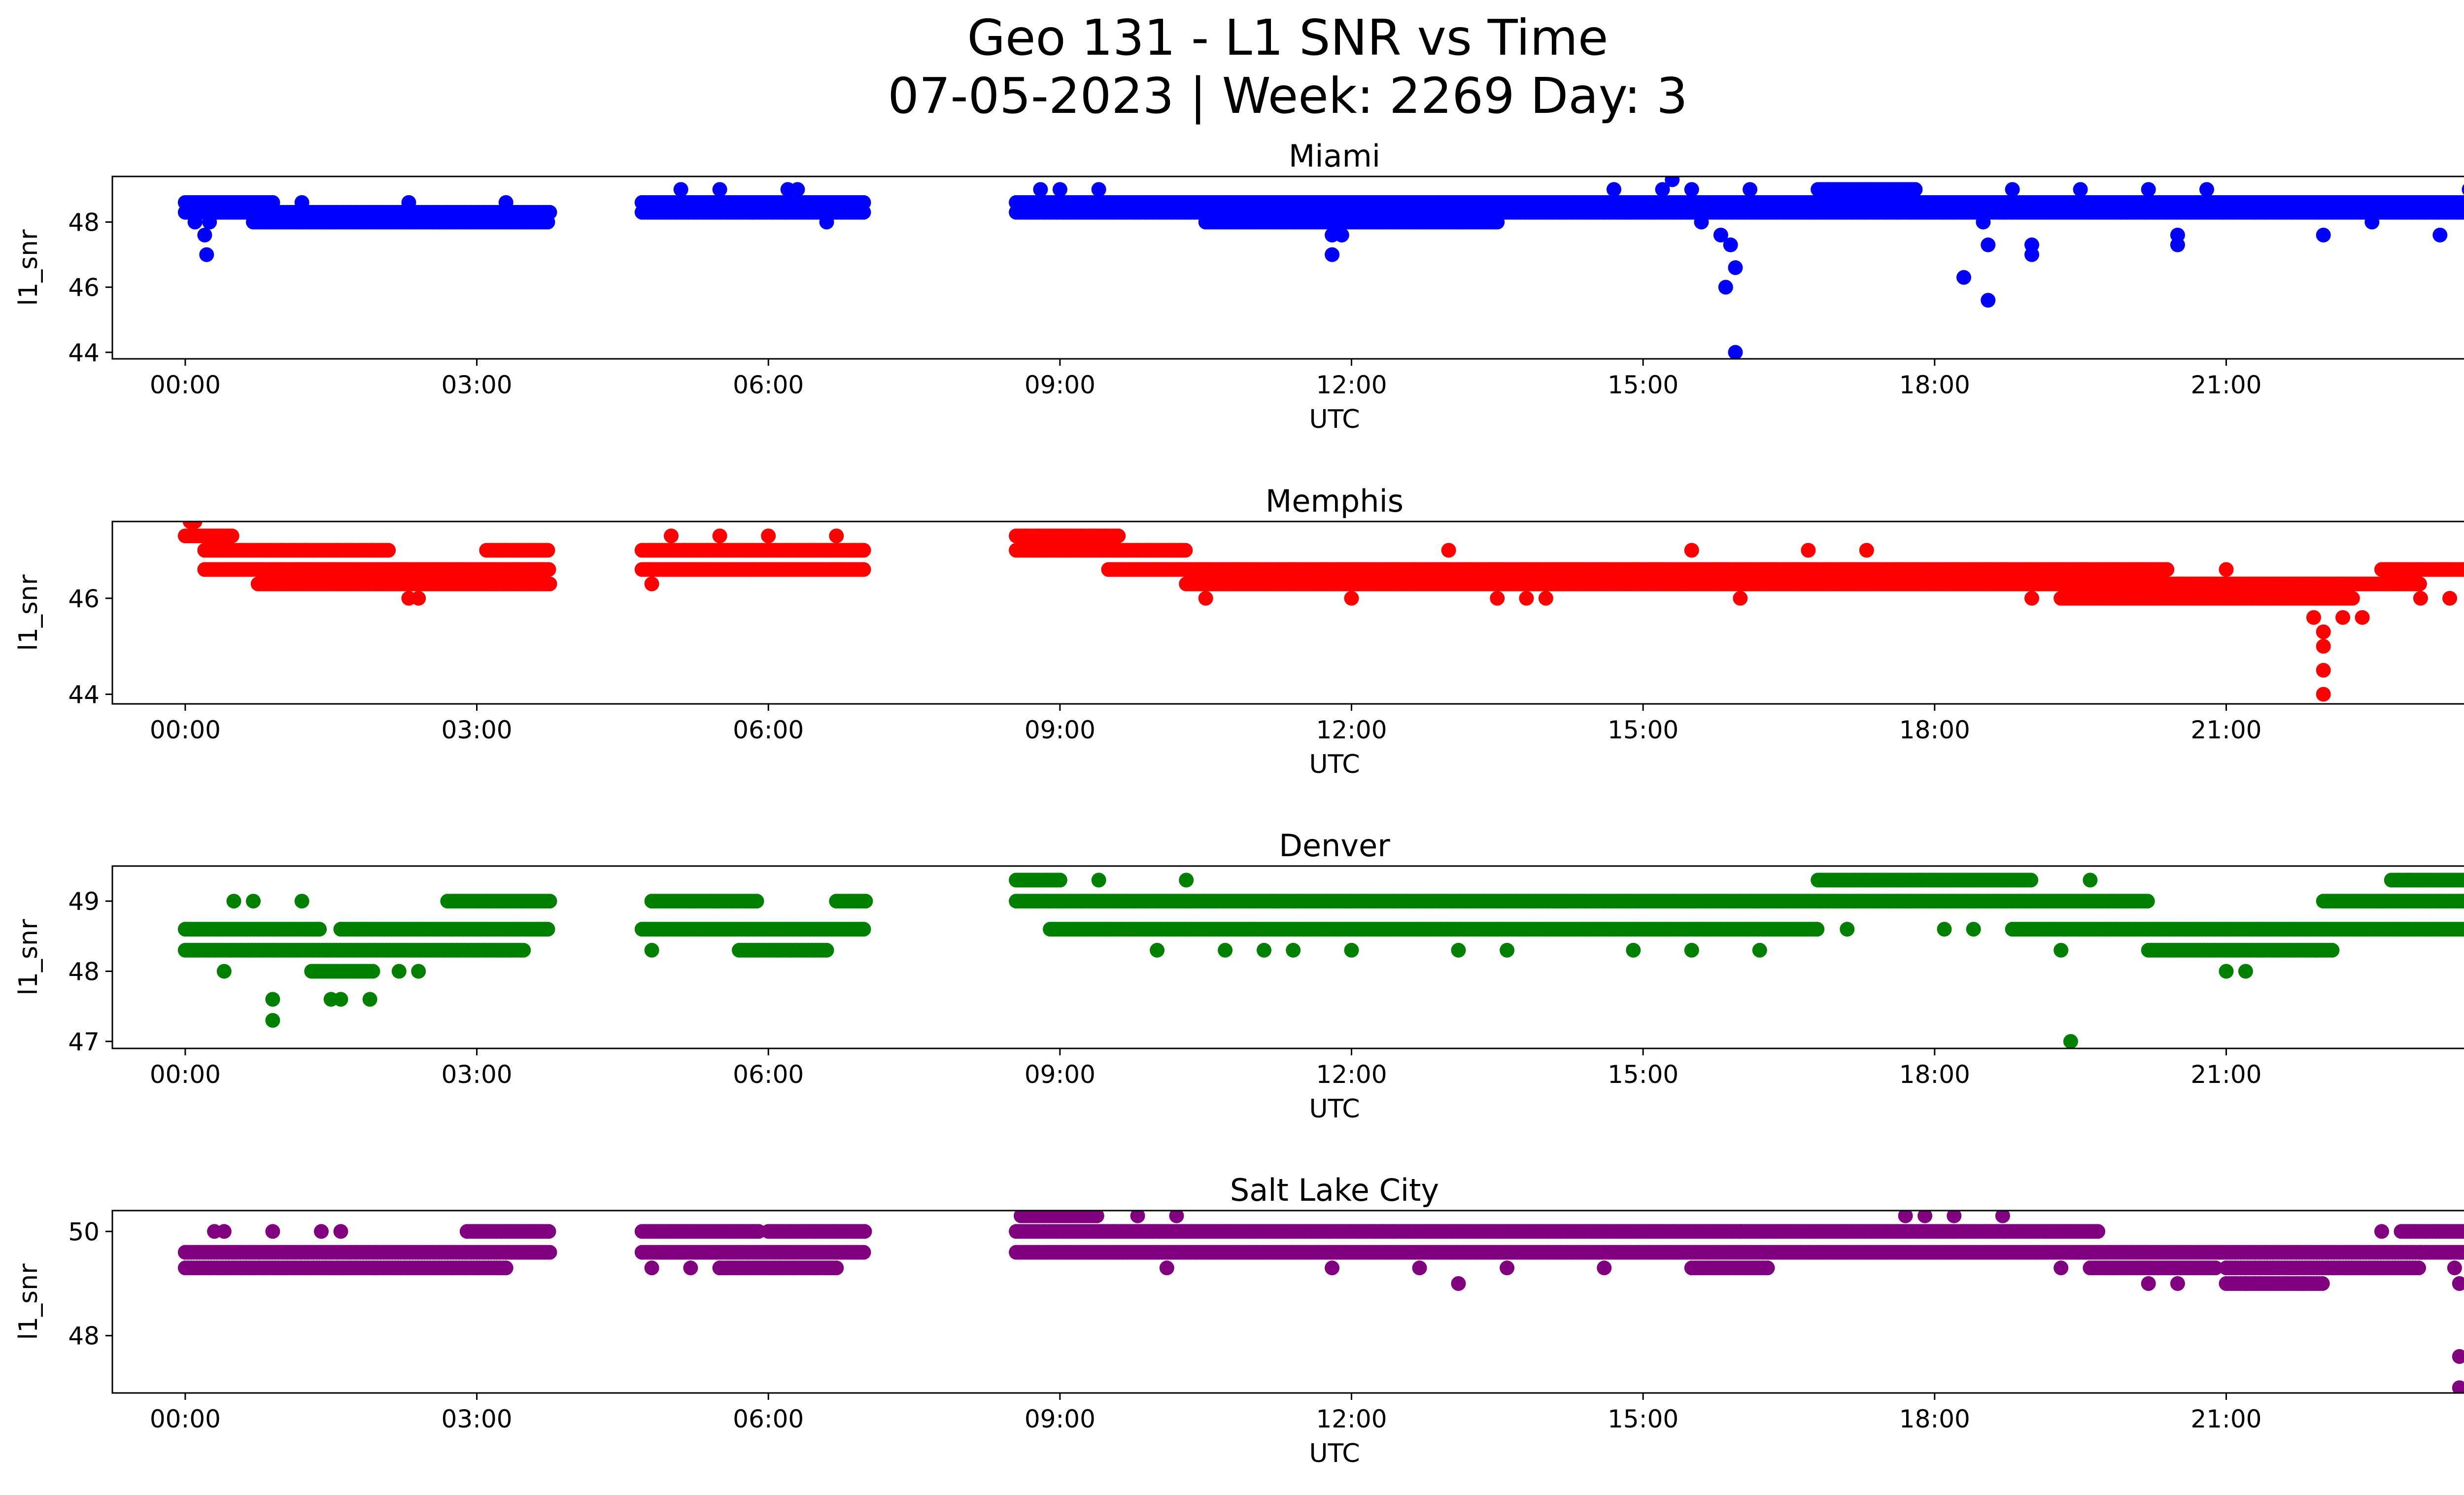  Describe the element at coordinates (185, 385) in the screenshot. I see `x-tick-label: 00:00` at that location.